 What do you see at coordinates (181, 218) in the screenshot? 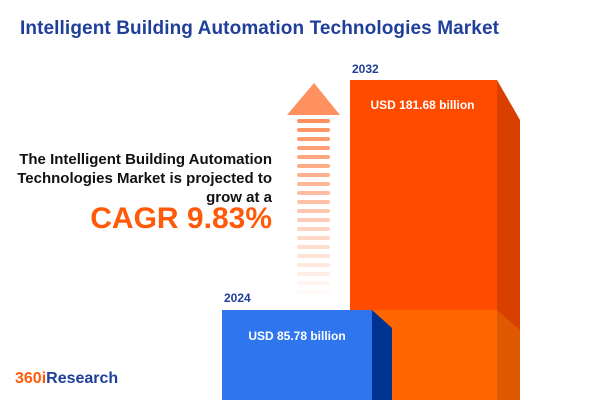
I see `cagr-value: CAGR 9.83%` at bounding box center [181, 218].